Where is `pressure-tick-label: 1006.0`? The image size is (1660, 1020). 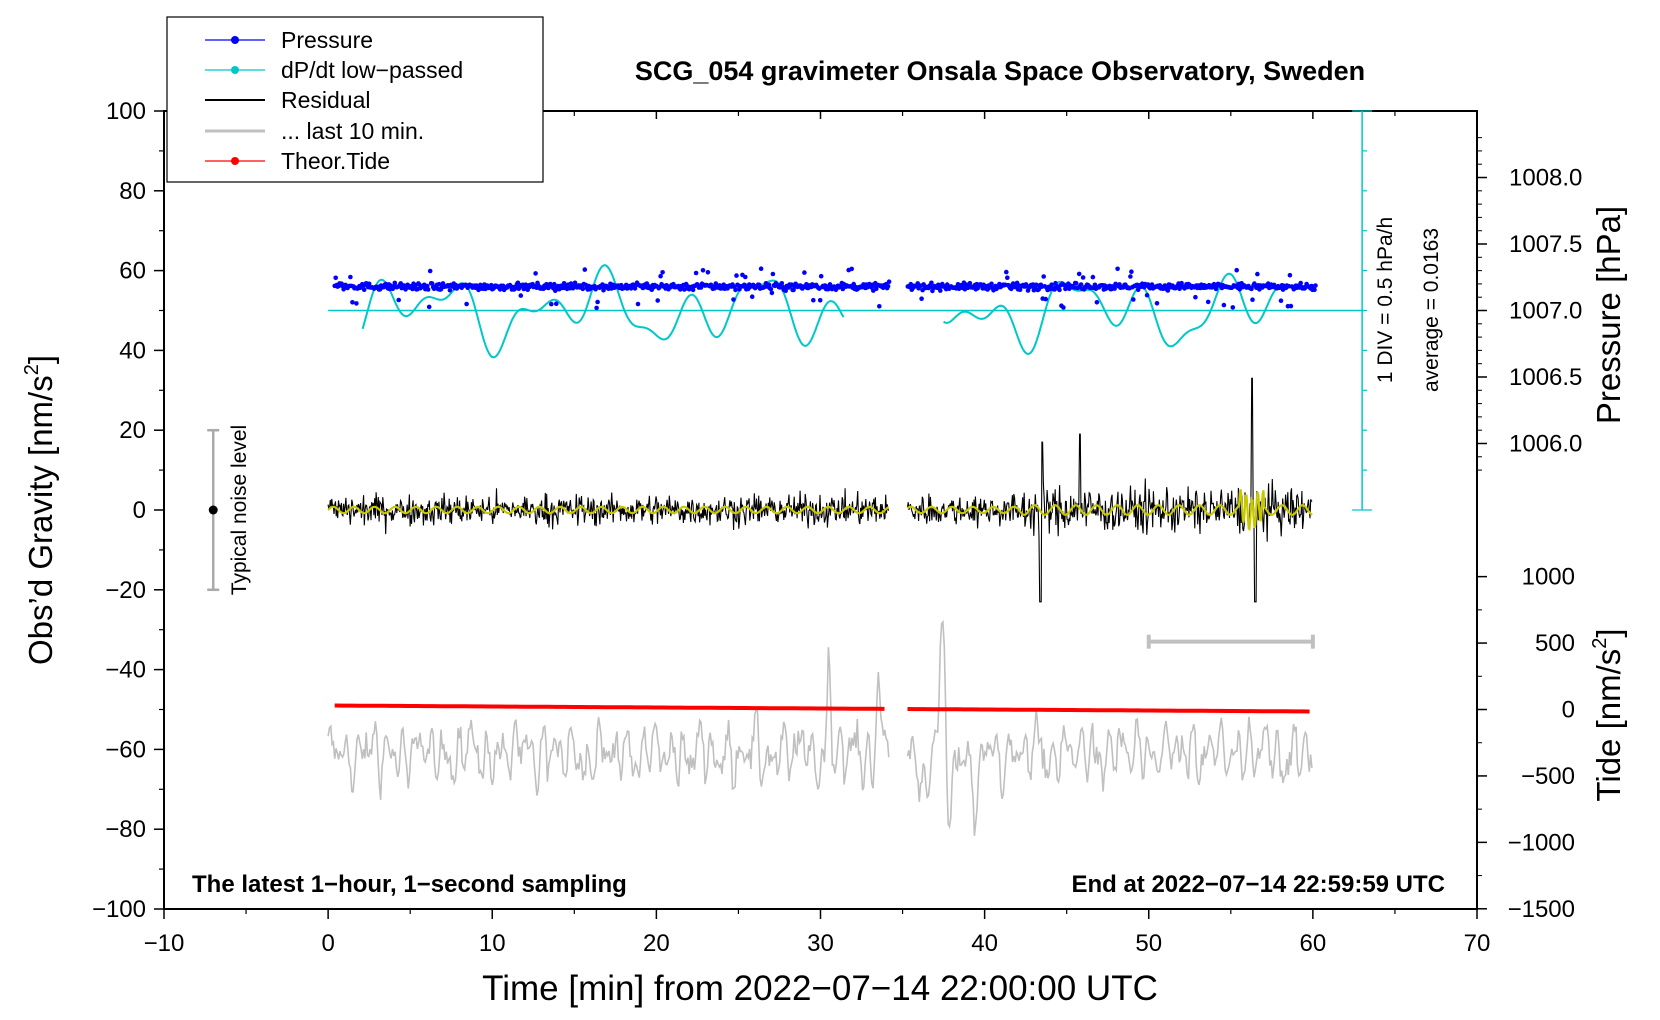 pressure-tick-label: 1006.0 is located at coordinates (1545, 443).